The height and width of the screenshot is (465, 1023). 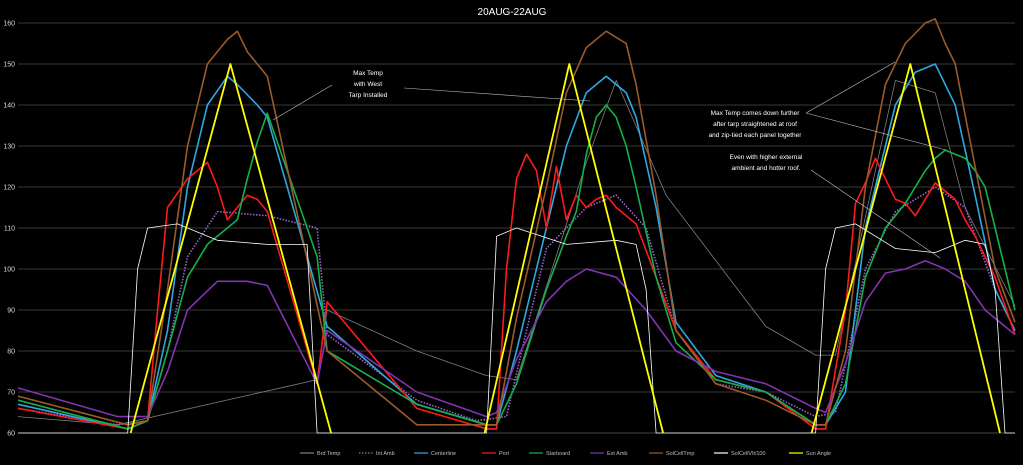 What do you see at coordinates (11, 393) in the screenshot?
I see `y-tick-label: 70` at bounding box center [11, 393].